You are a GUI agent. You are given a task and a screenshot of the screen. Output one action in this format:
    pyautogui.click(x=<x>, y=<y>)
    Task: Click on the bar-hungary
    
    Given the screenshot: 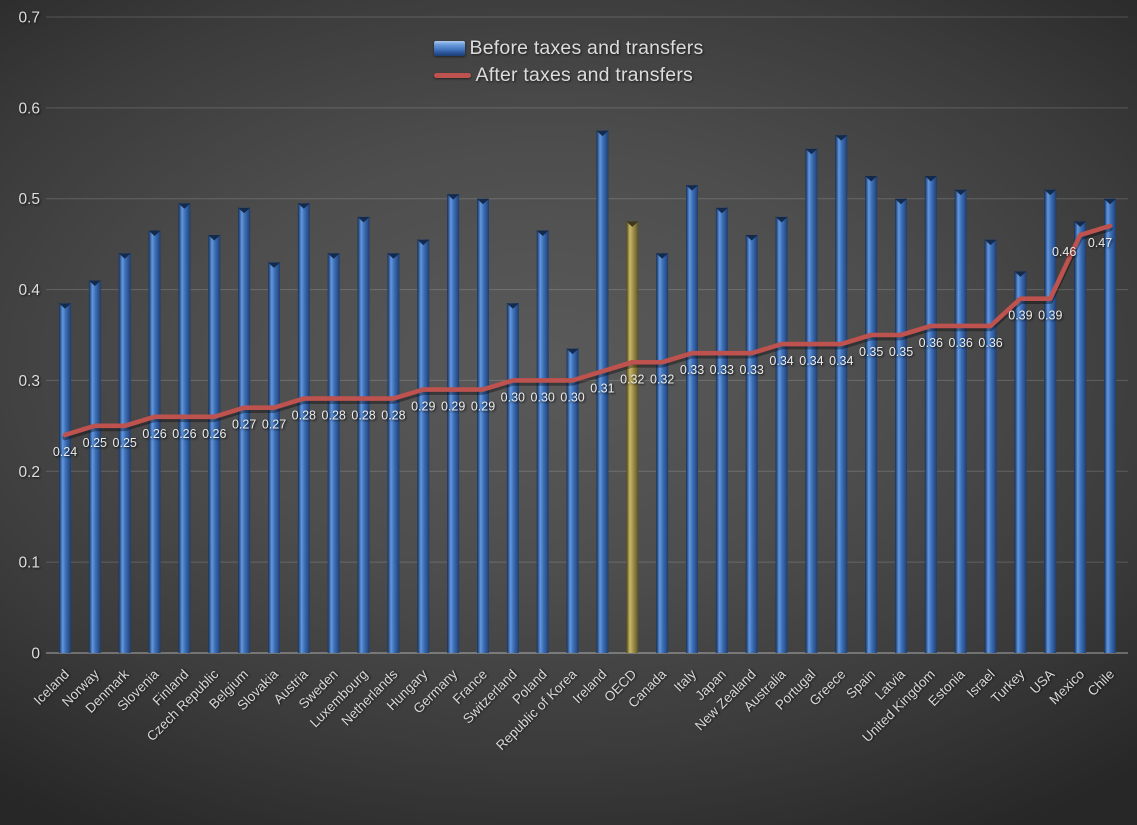 What is the action you would take?
    pyautogui.click(x=423, y=446)
    